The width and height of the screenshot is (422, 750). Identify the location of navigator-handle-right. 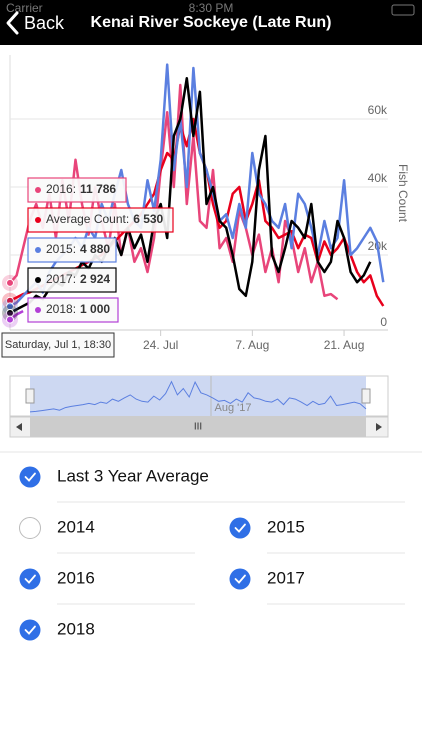
(366, 396).